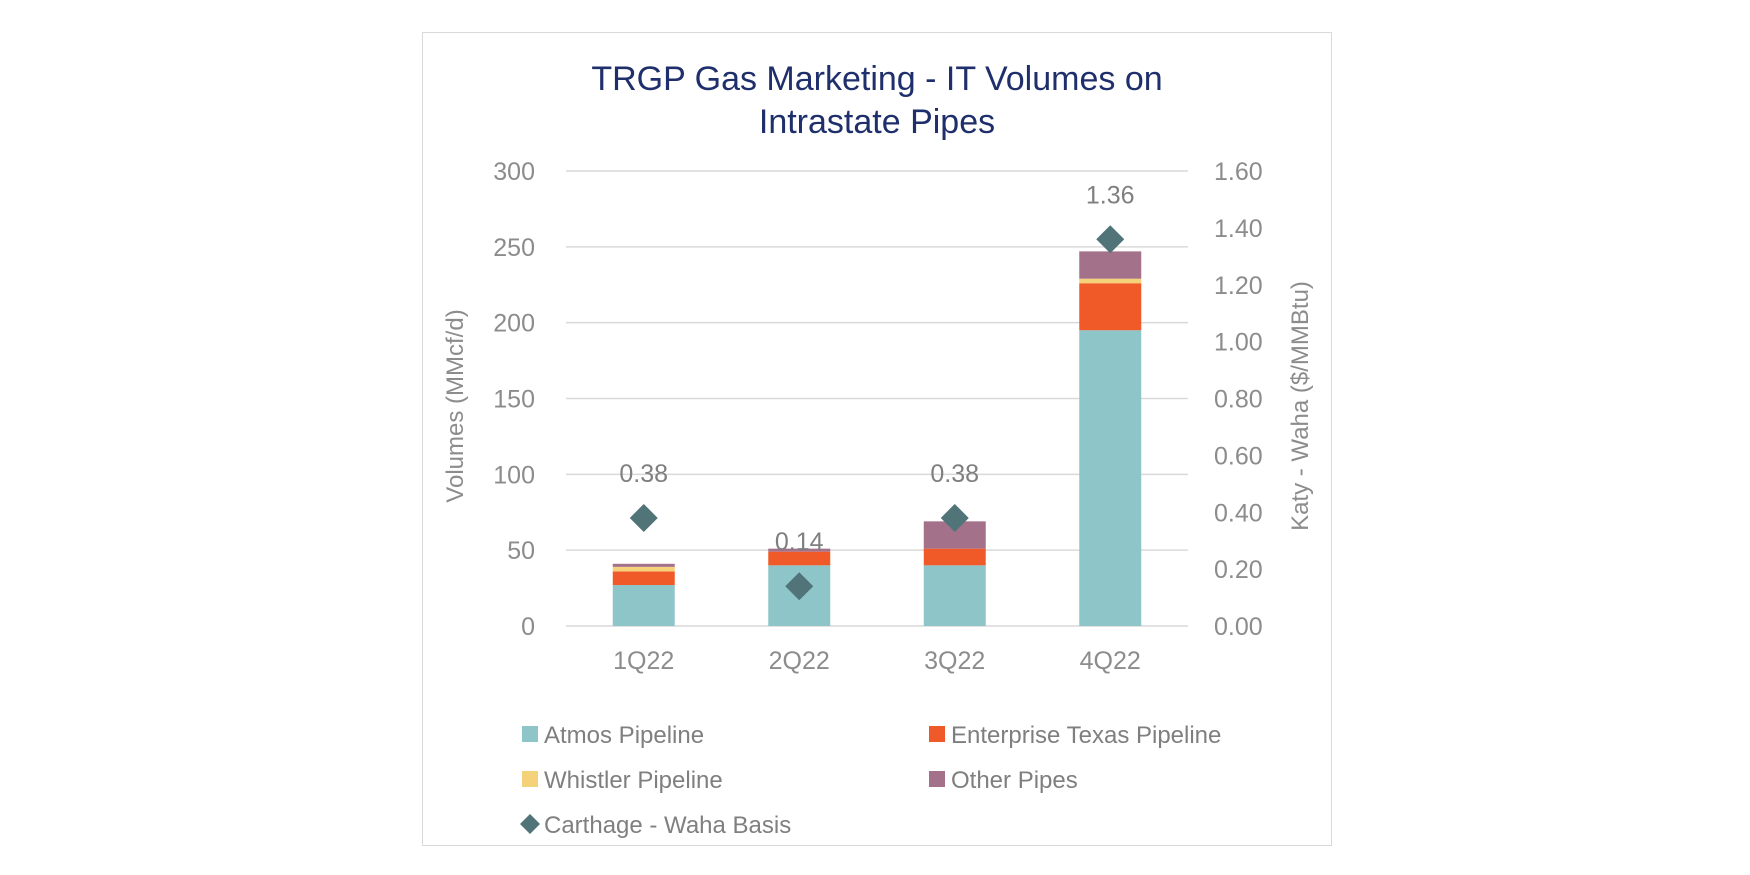 This screenshot has height=875, width=1750. I want to click on y2-tick-label: 0.20, so click(1238, 570).